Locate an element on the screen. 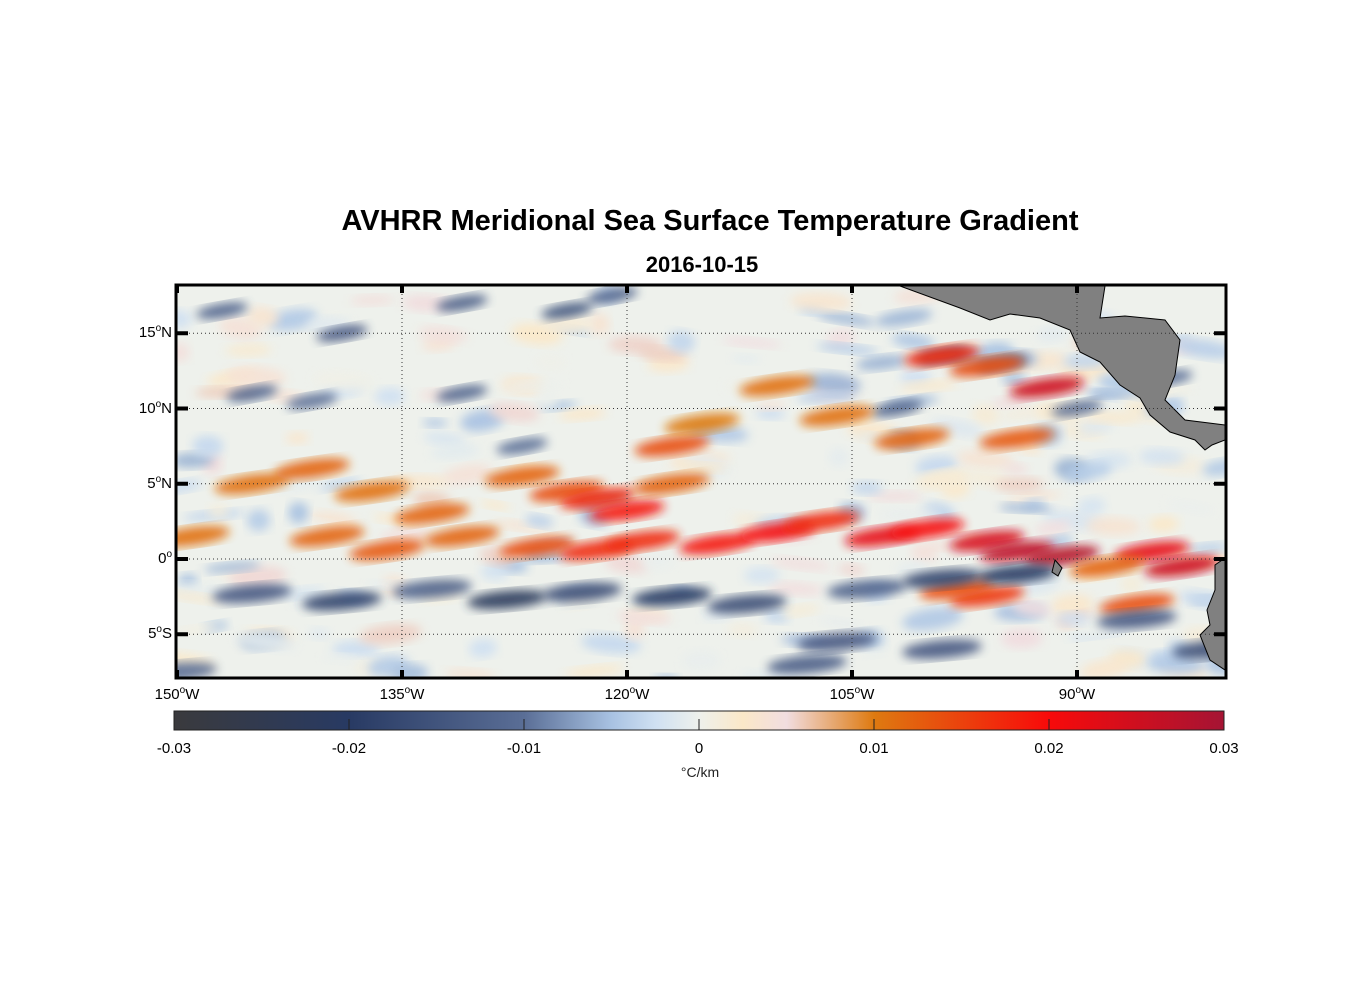 The width and height of the screenshot is (1356, 1000). x-tick-label: 120oW is located at coordinates (627, 694).